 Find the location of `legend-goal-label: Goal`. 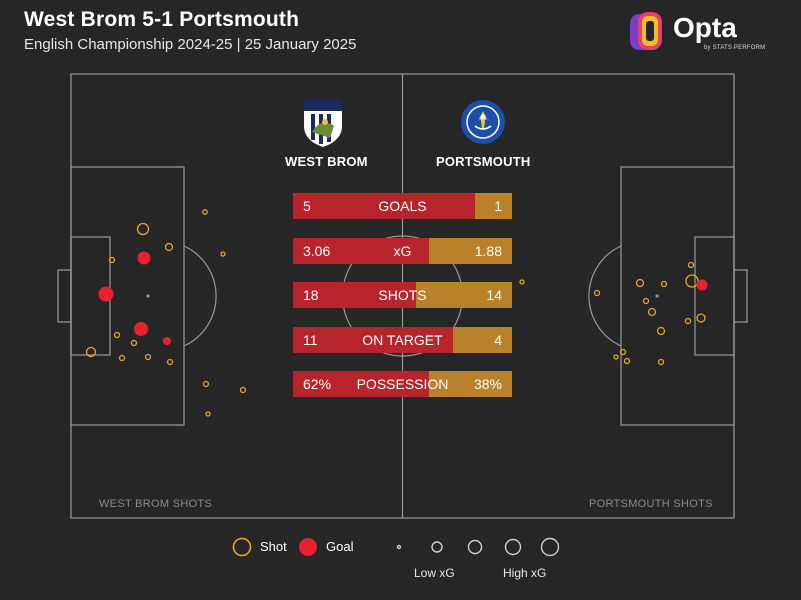

legend-goal-label: Goal is located at coordinates (340, 546).